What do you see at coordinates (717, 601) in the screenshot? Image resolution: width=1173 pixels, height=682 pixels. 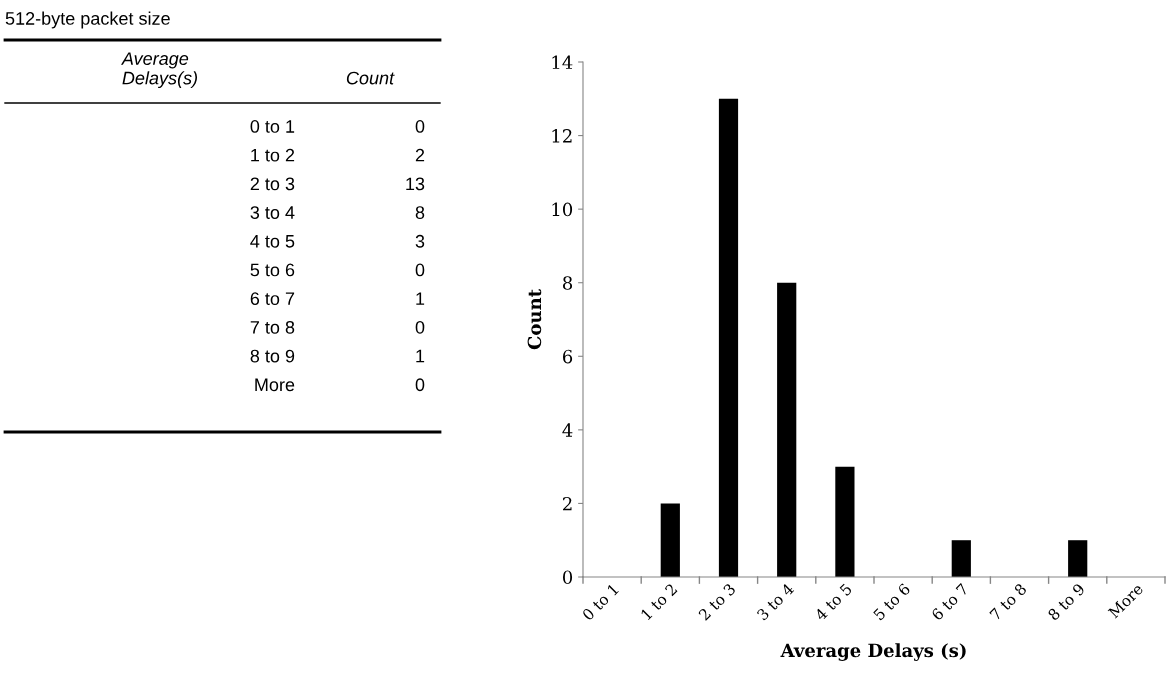 I see `x-tick-label: 2 to 3` at bounding box center [717, 601].